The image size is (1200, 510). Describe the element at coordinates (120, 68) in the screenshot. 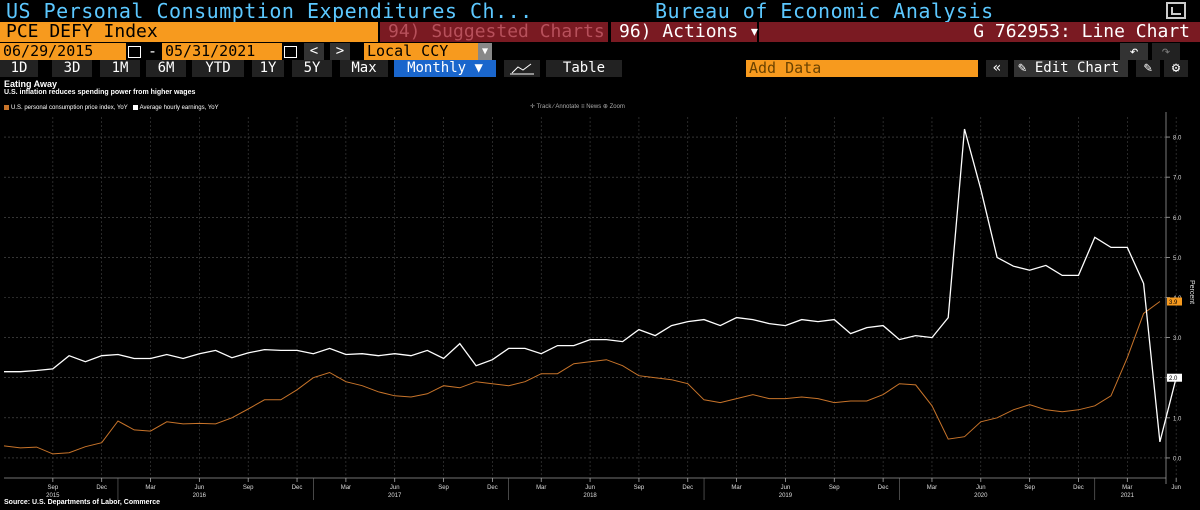

I see `range-1m: 1M` at that location.